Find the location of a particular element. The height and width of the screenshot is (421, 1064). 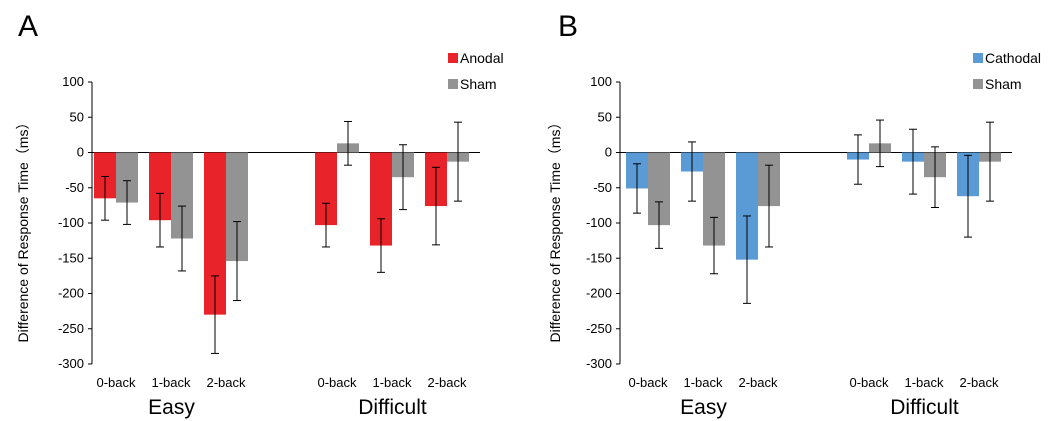

bar-cathodal is located at coordinates (747, 206).